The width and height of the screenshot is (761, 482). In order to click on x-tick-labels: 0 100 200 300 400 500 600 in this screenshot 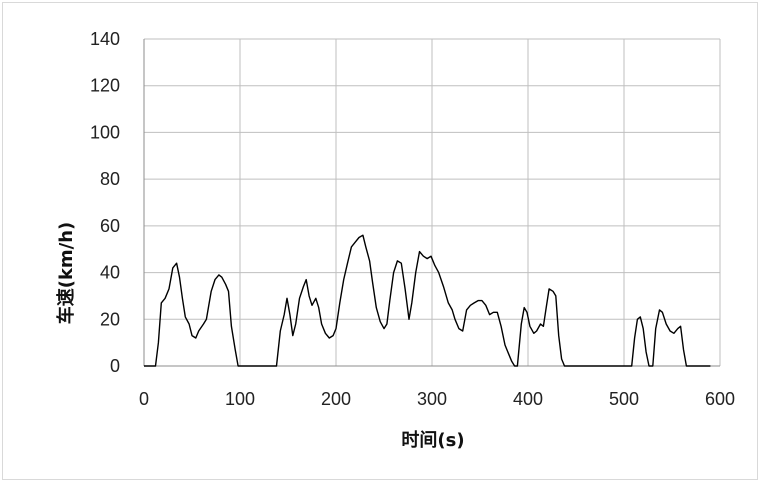, I will do `click(437, 399)`.